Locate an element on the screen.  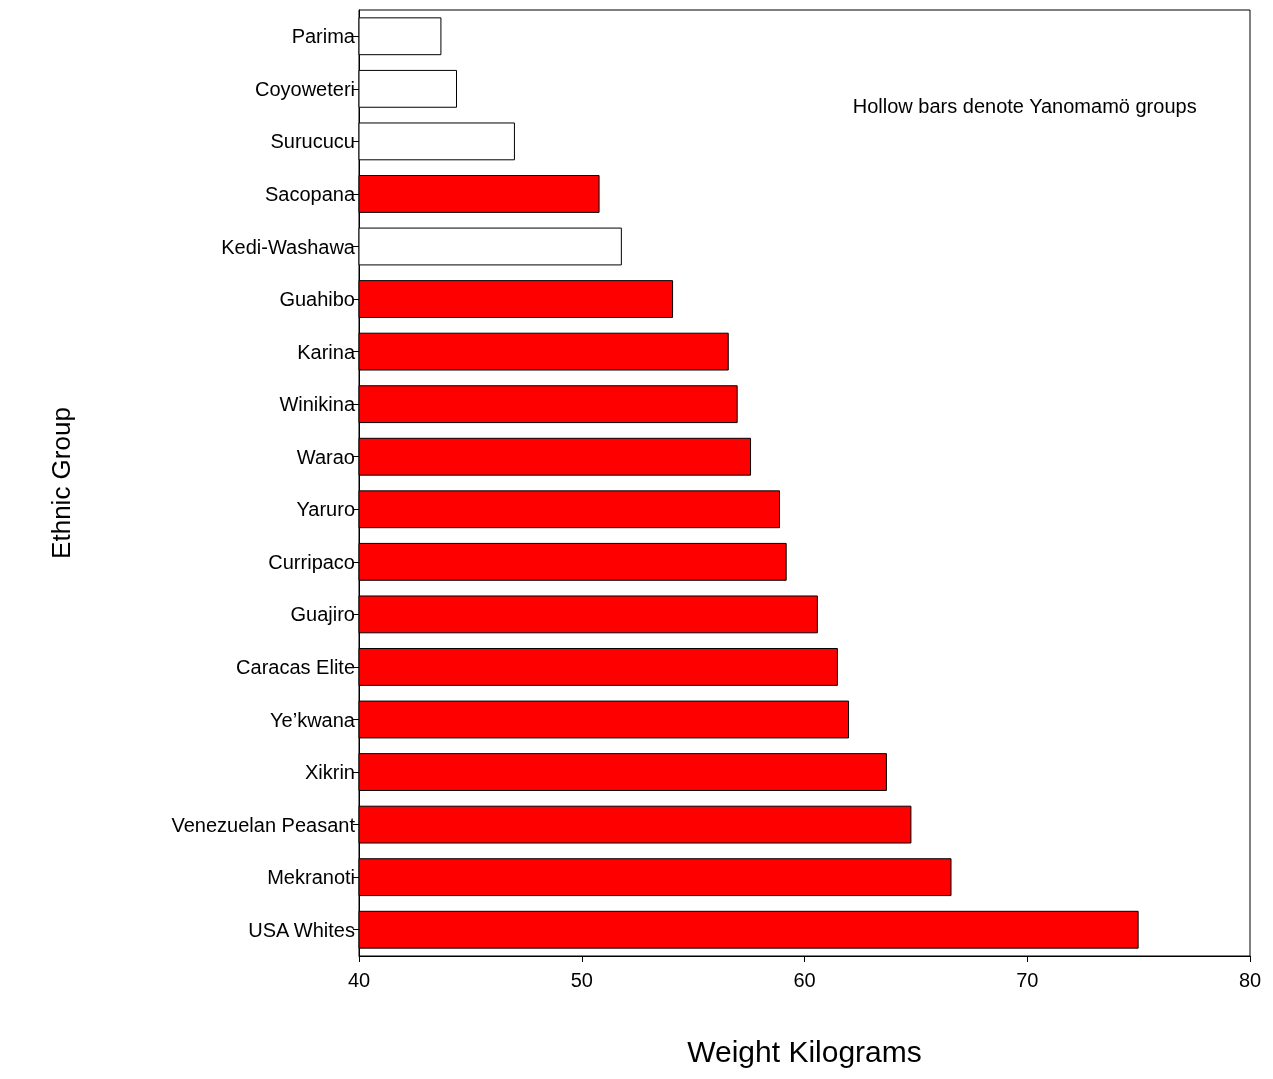
y-tick-label: Ye’kwana is located at coordinates (313, 719).